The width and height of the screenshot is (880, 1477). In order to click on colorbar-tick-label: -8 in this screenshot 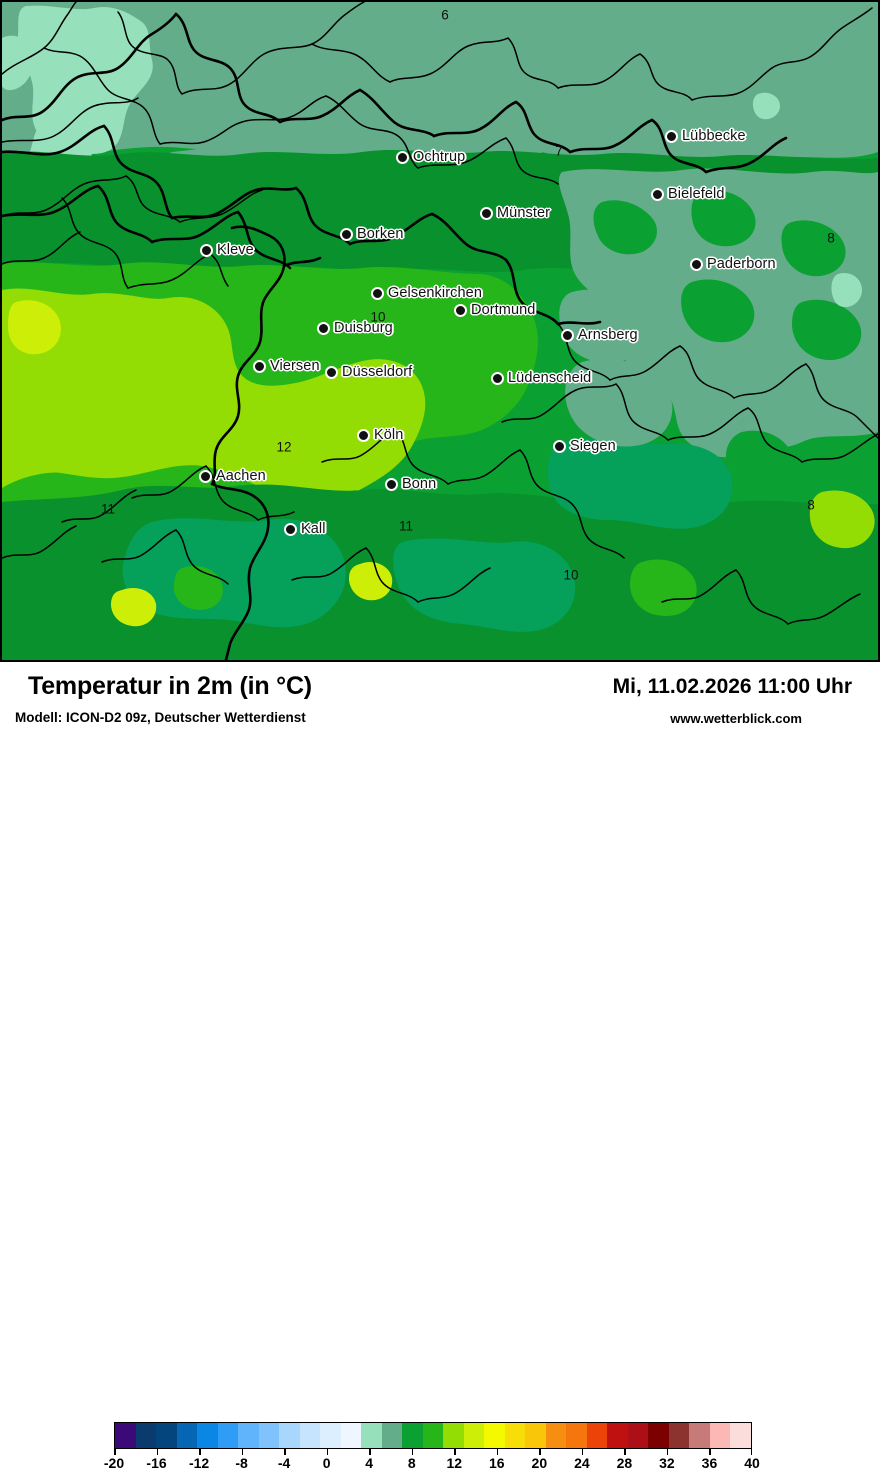, I will do `click(241, 1463)`.